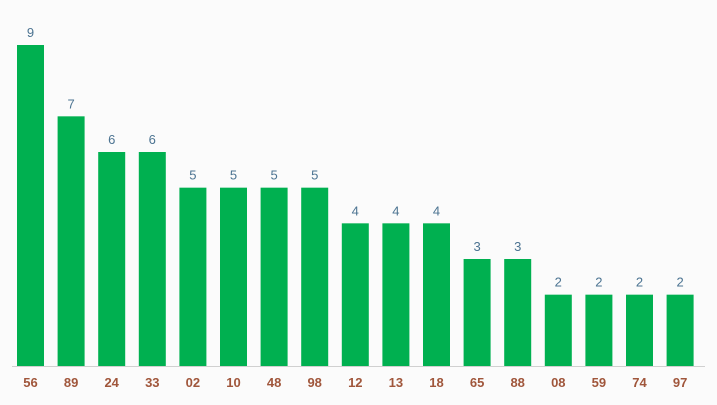 The height and width of the screenshot is (405, 717). I want to click on category-label-33: 33, so click(152, 382).